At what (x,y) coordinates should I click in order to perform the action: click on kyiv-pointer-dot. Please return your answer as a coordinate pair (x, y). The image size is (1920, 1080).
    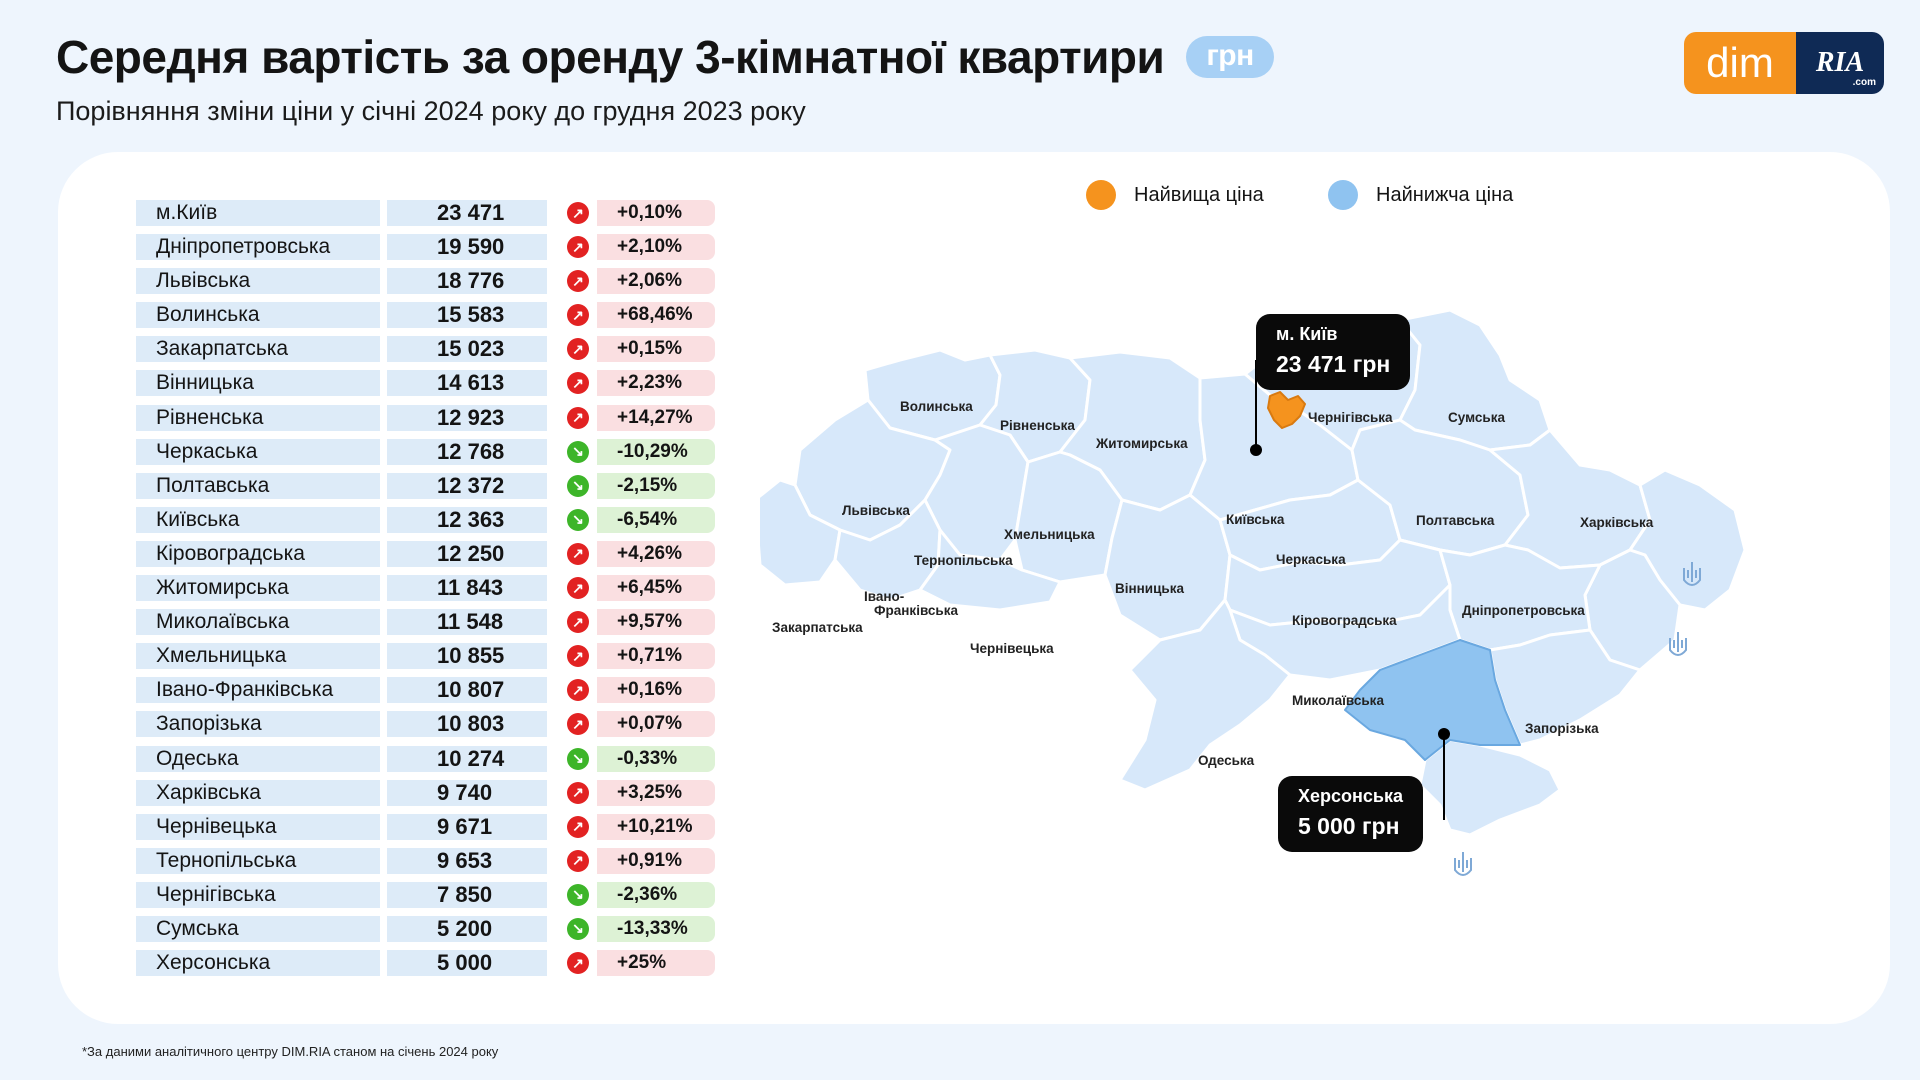
    Looking at the image, I should click on (1256, 450).